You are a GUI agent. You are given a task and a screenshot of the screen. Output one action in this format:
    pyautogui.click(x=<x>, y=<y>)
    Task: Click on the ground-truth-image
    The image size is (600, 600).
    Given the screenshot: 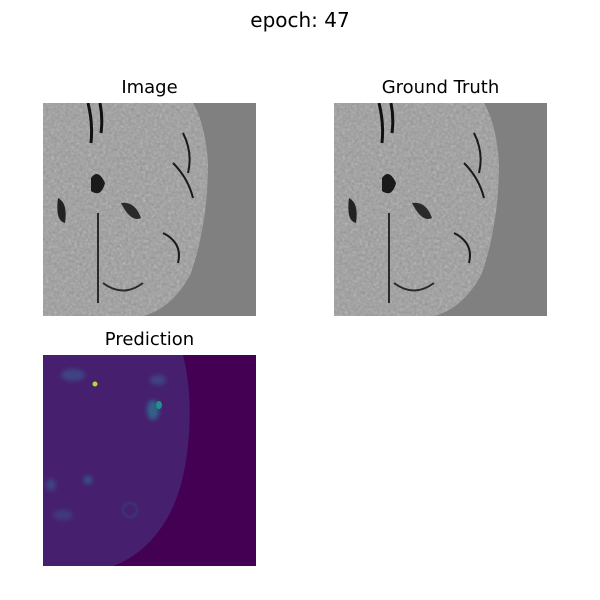 What is the action you would take?
    pyautogui.click(x=440, y=209)
    